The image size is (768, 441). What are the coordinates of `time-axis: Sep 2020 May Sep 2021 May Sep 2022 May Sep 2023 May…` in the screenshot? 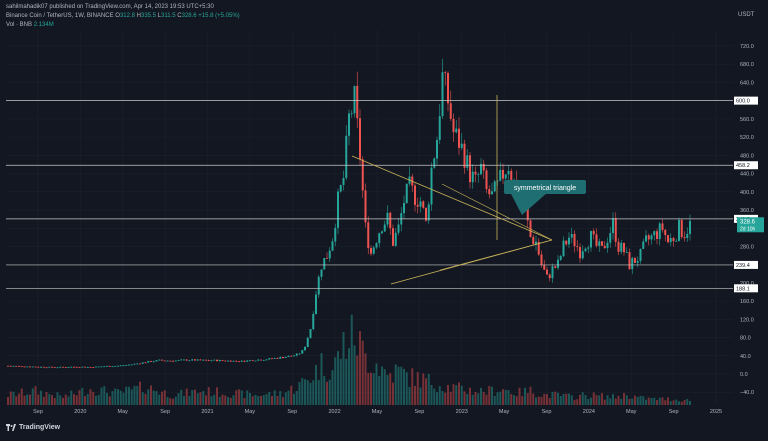 It's located at (377, 412).